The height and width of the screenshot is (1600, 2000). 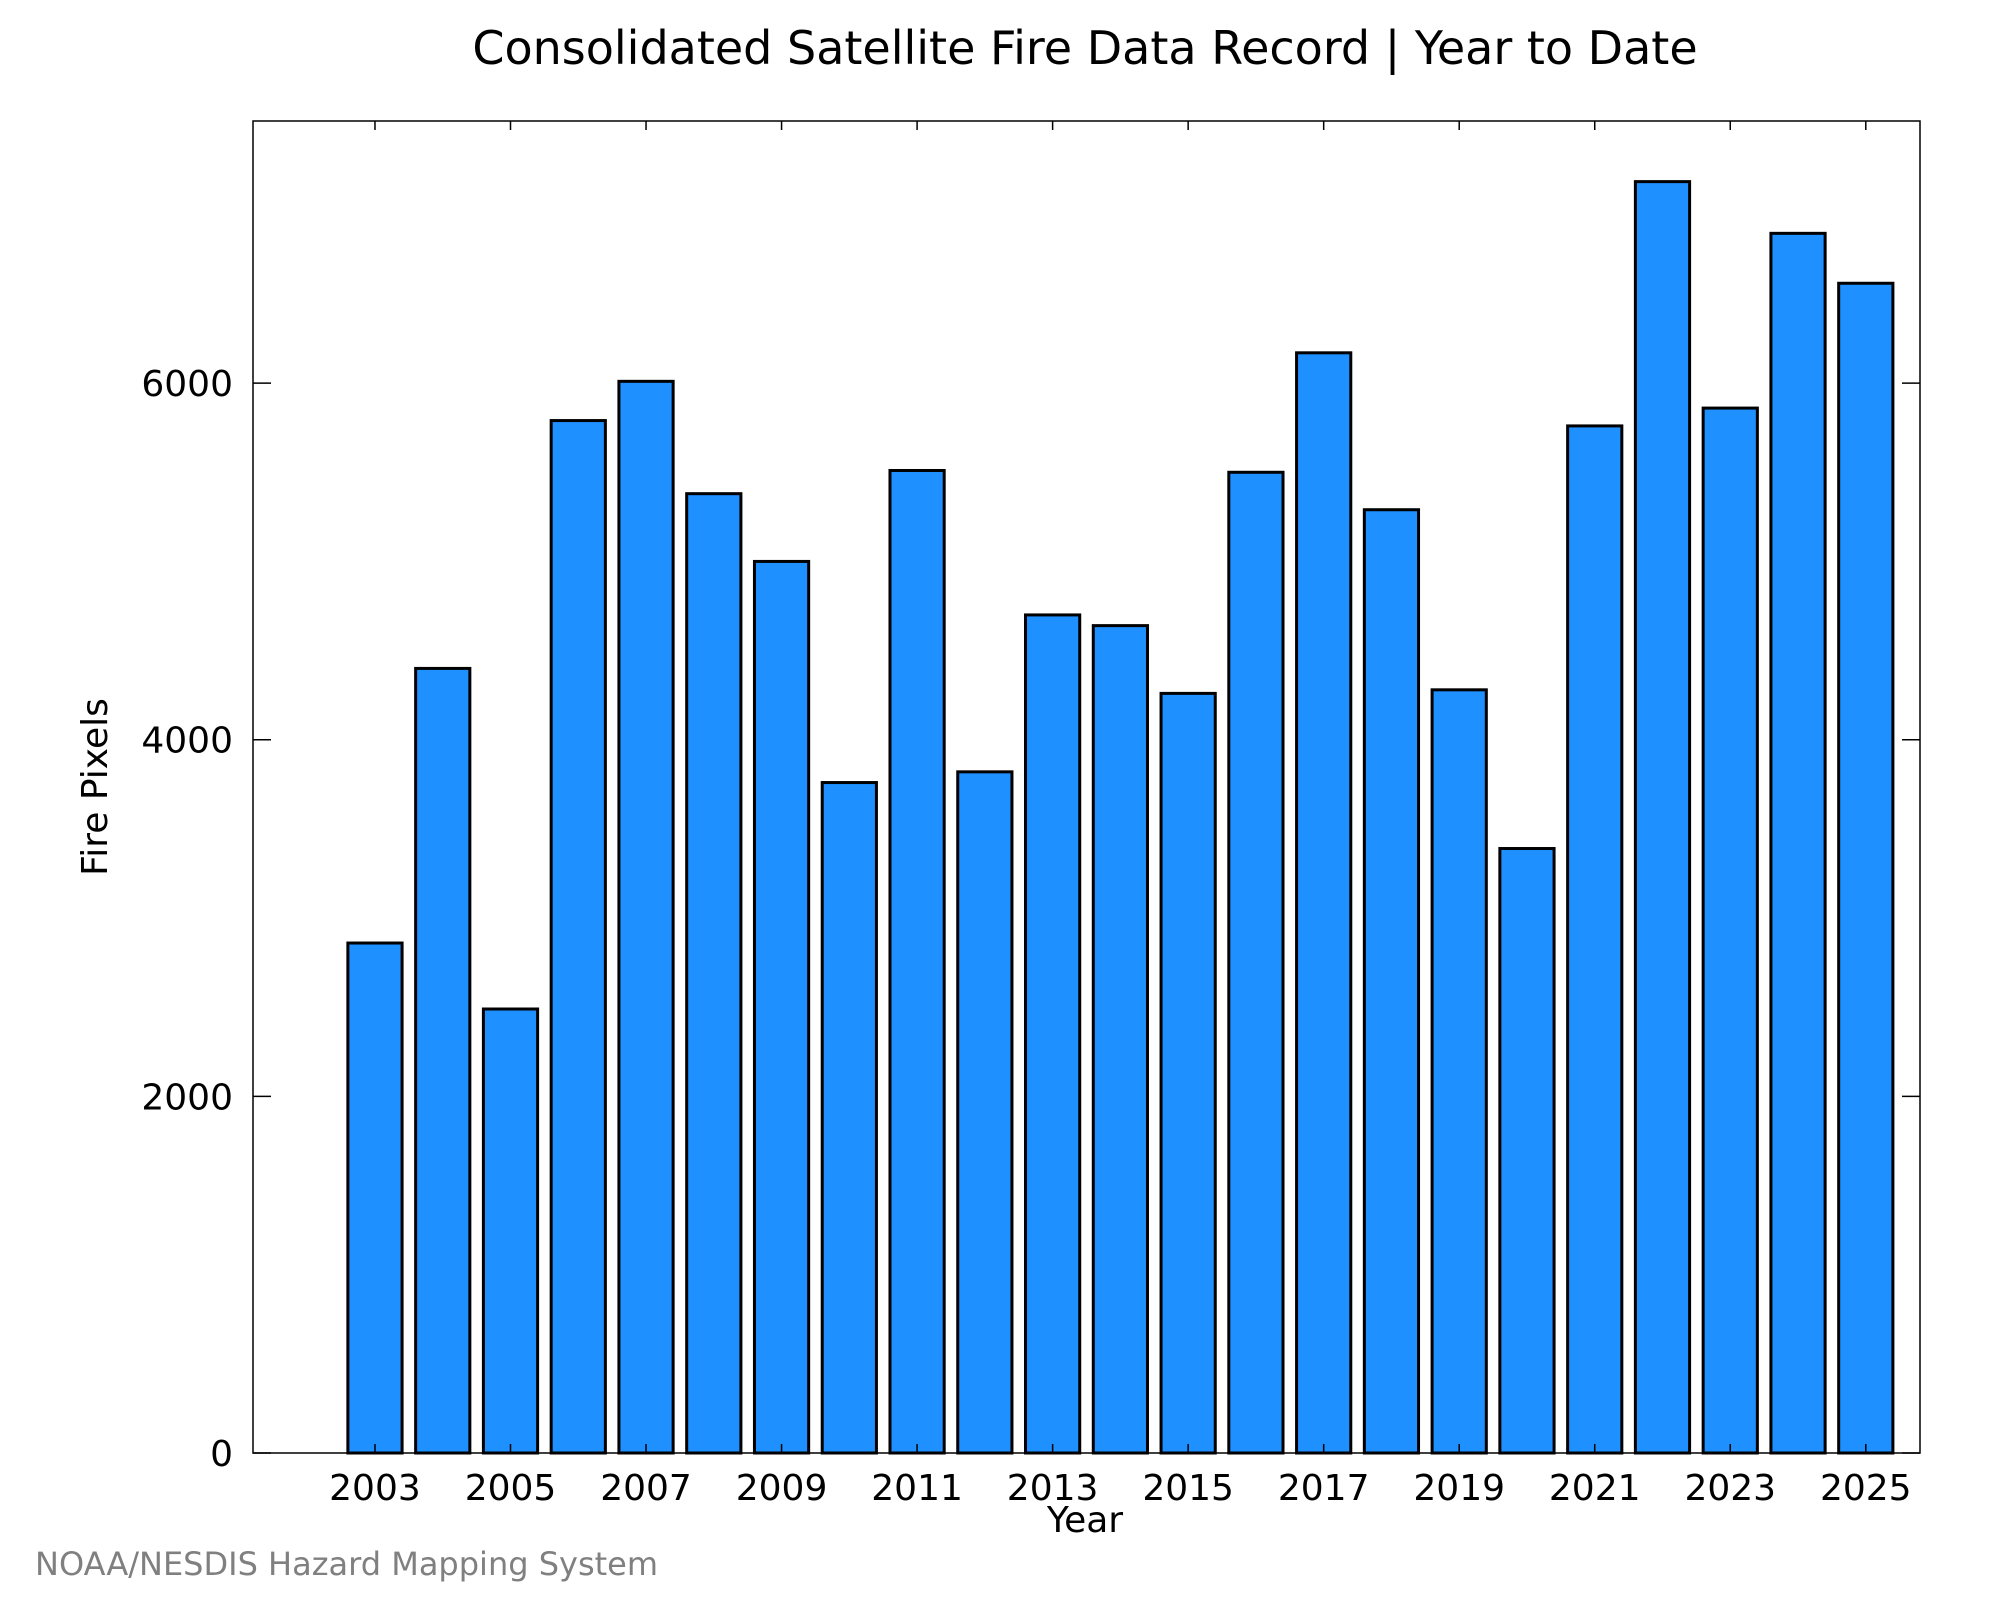 I want to click on y-tick-label-2000: 2000, so click(x=187, y=1097).